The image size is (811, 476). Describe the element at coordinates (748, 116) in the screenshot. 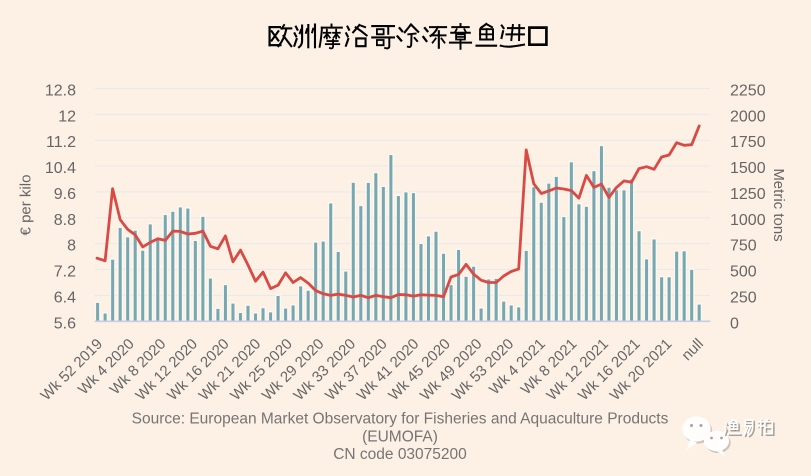

I see `svg-text: 2000` at that location.